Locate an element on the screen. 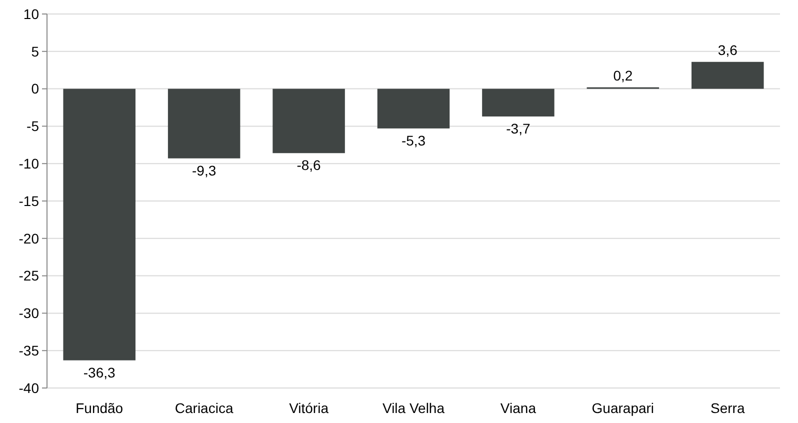 Image resolution: width=798 pixels, height=423 pixels. x-tick-label: Vila Velha is located at coordinates (413, 408).